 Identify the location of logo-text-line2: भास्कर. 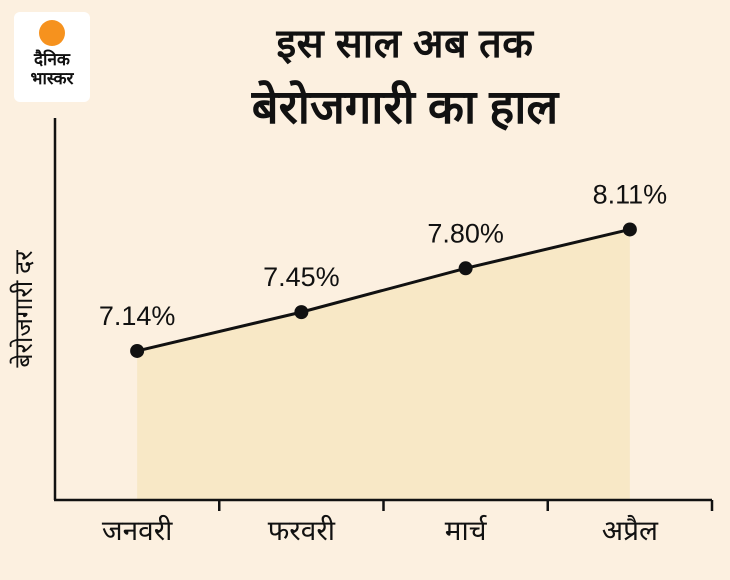
(52, 79).